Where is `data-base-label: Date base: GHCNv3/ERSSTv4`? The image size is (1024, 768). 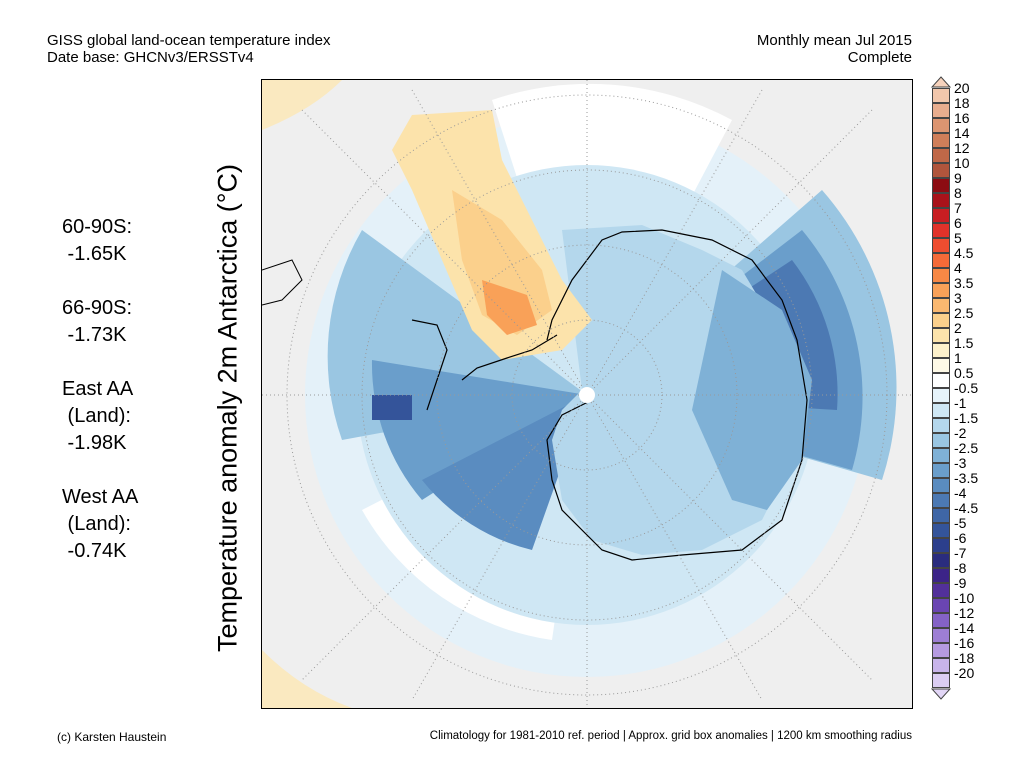
data-base-label: Date base: GHCNv3/ERSSTv4 is located at coordinates (150, 57).